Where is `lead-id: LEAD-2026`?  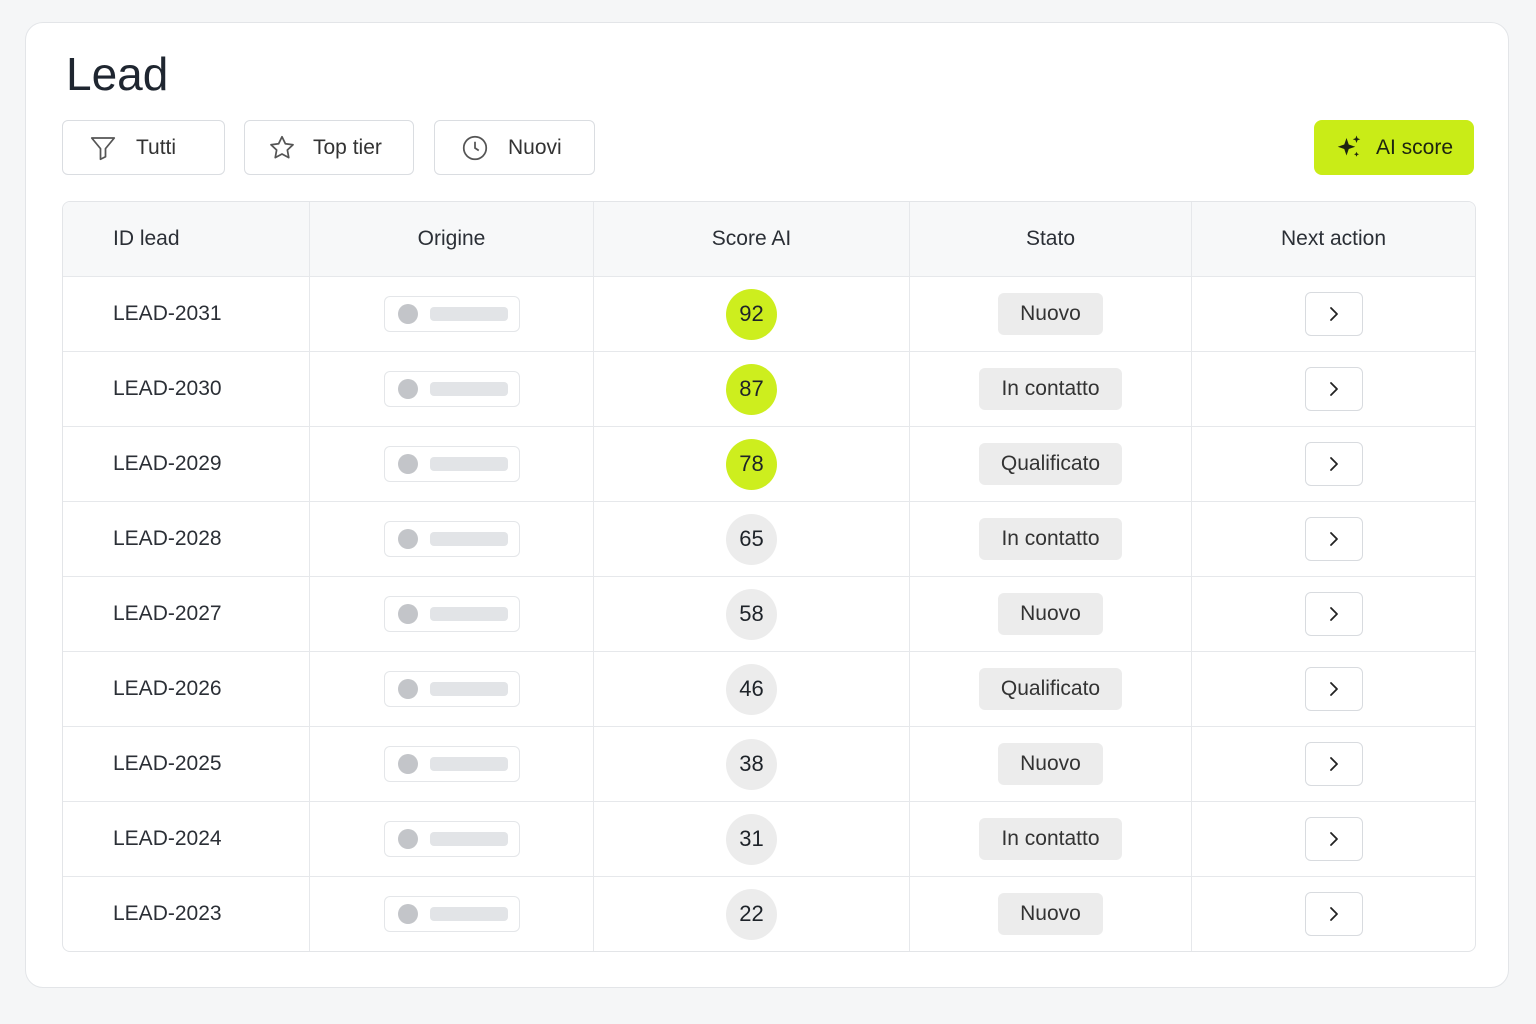 lead-id: LEAD-2026 is located at coordinates (167, 688).